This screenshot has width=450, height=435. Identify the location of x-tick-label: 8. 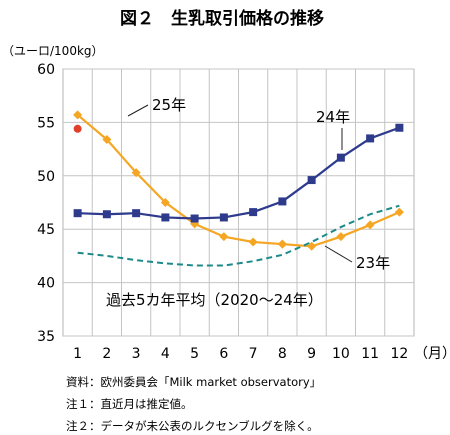
(282, 354).